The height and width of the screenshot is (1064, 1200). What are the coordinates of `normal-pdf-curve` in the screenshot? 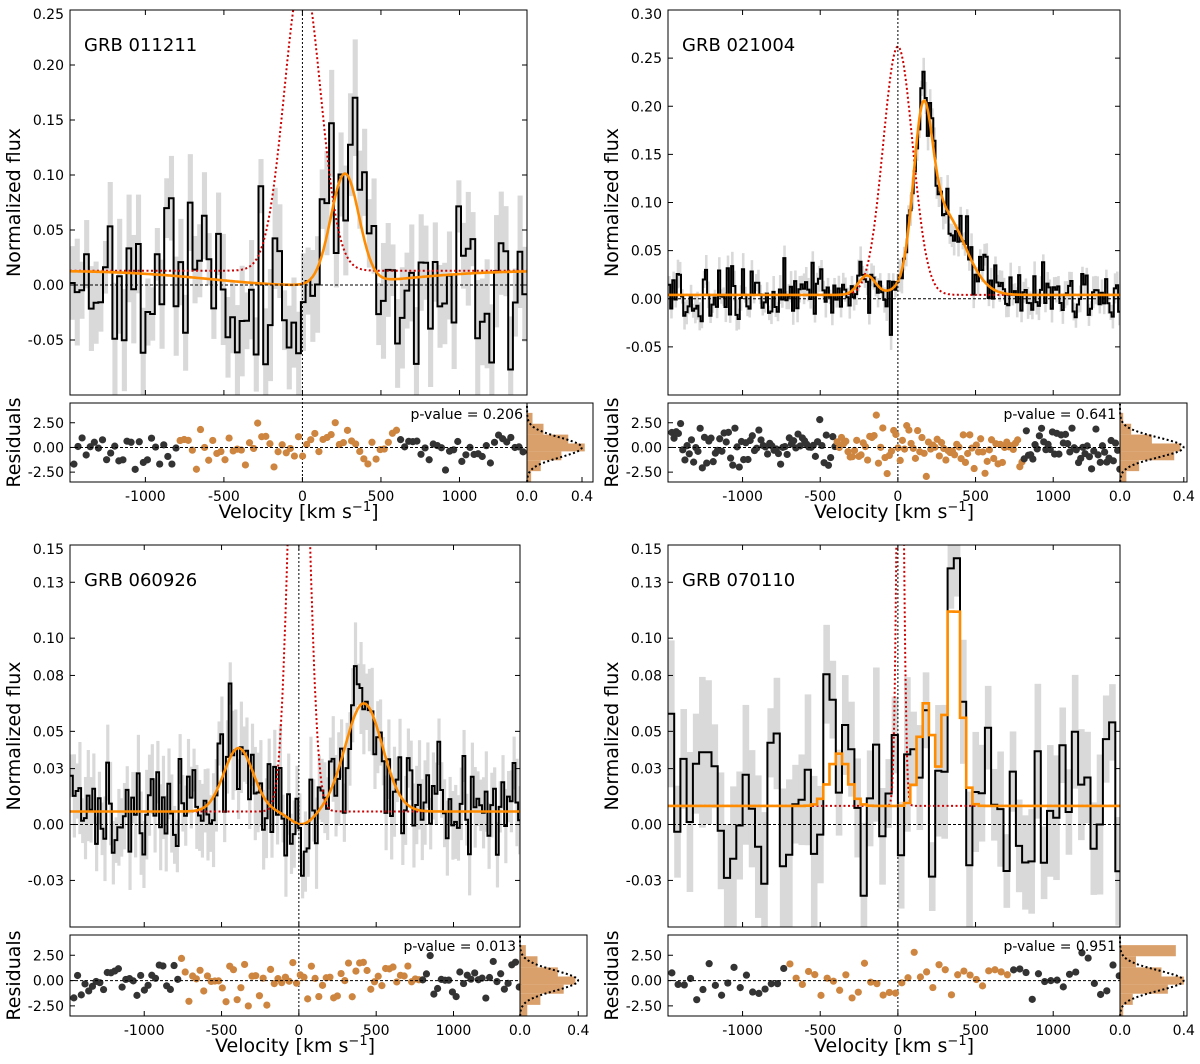 It's located at (1152, 976).